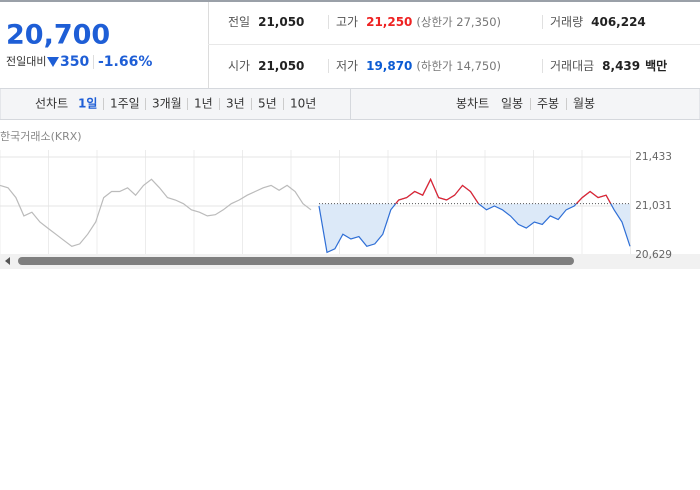  I want to click on y-tick-label: 21,433, so click(653, 157).